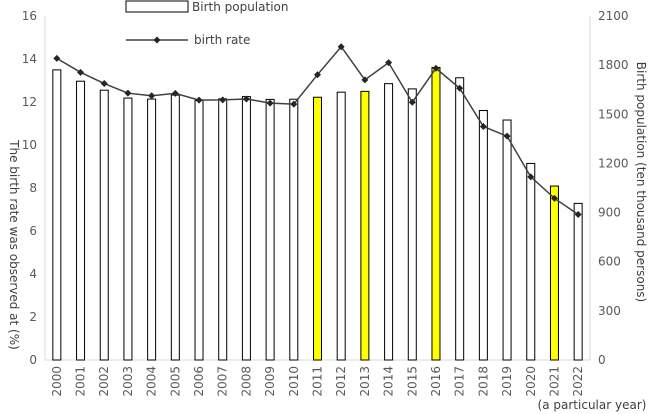  Describe the element at coordinates (341, 381) in the screenshot. I see `x-tick-label: 2012` at that location.